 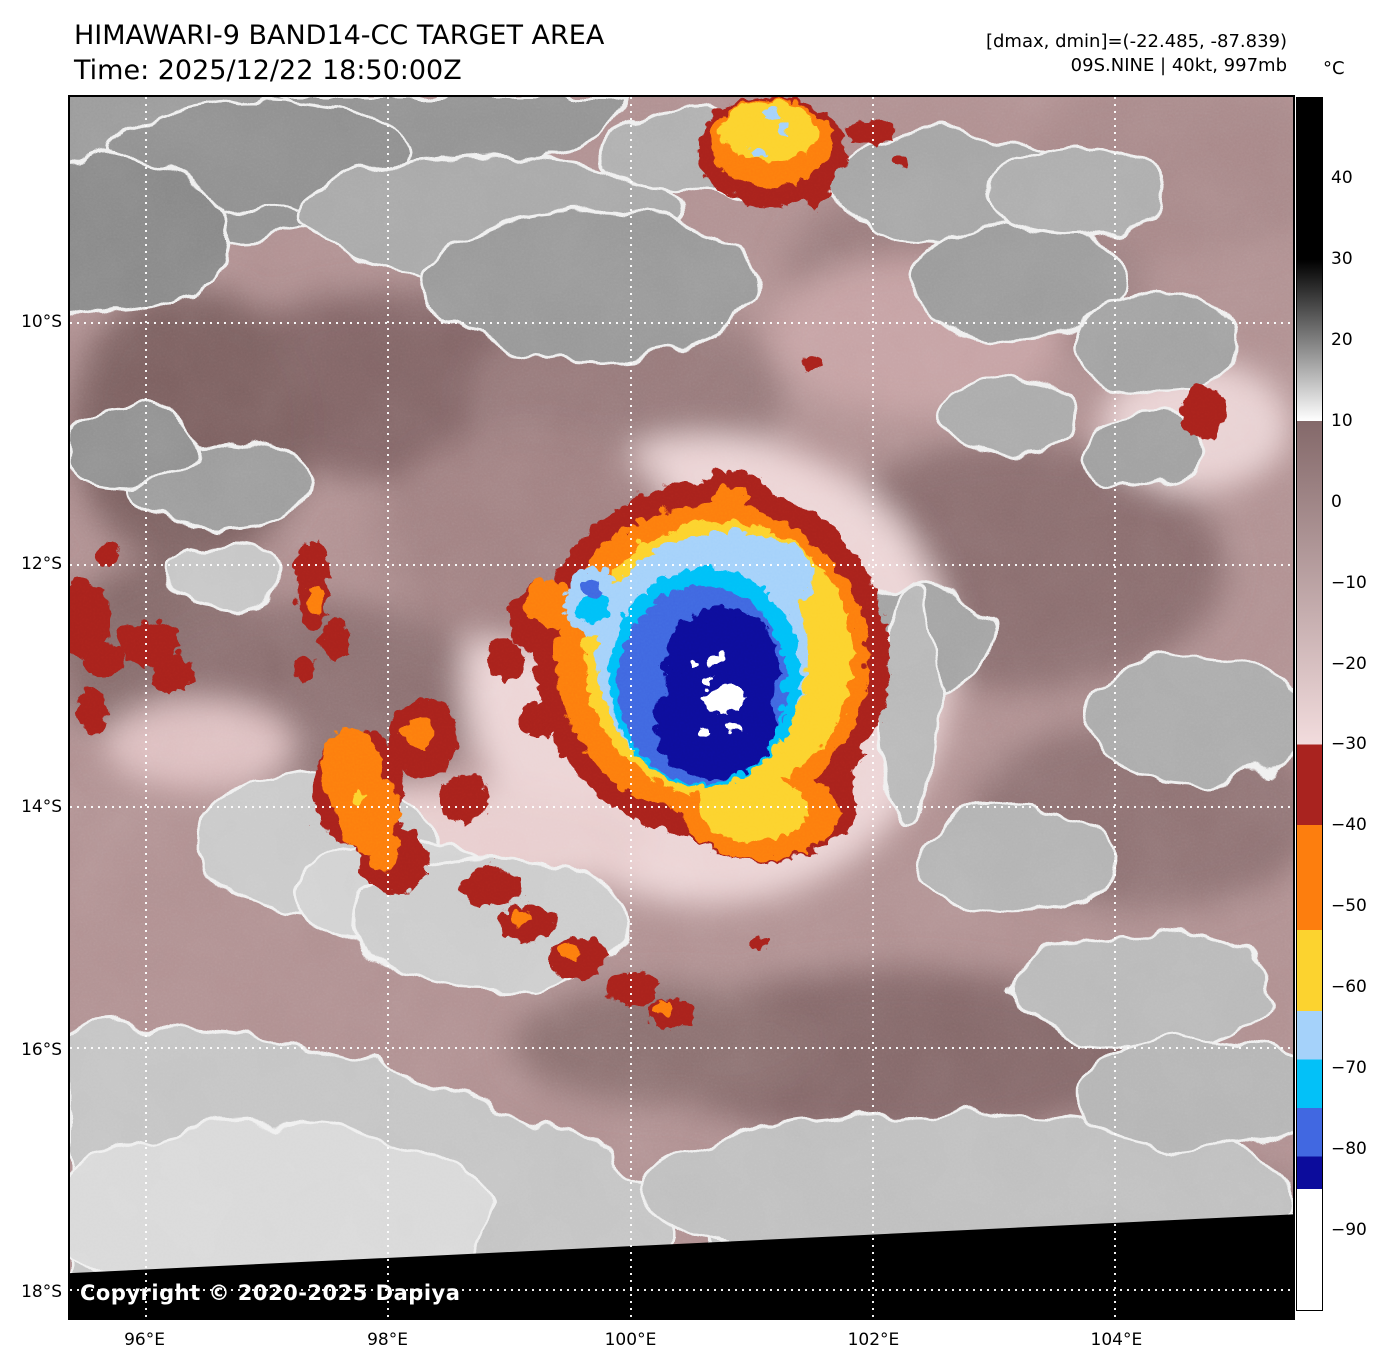 I want to click on y-axis: 10°S 12°S 14°S 16°S 18°S, so click(x=31, y=707).